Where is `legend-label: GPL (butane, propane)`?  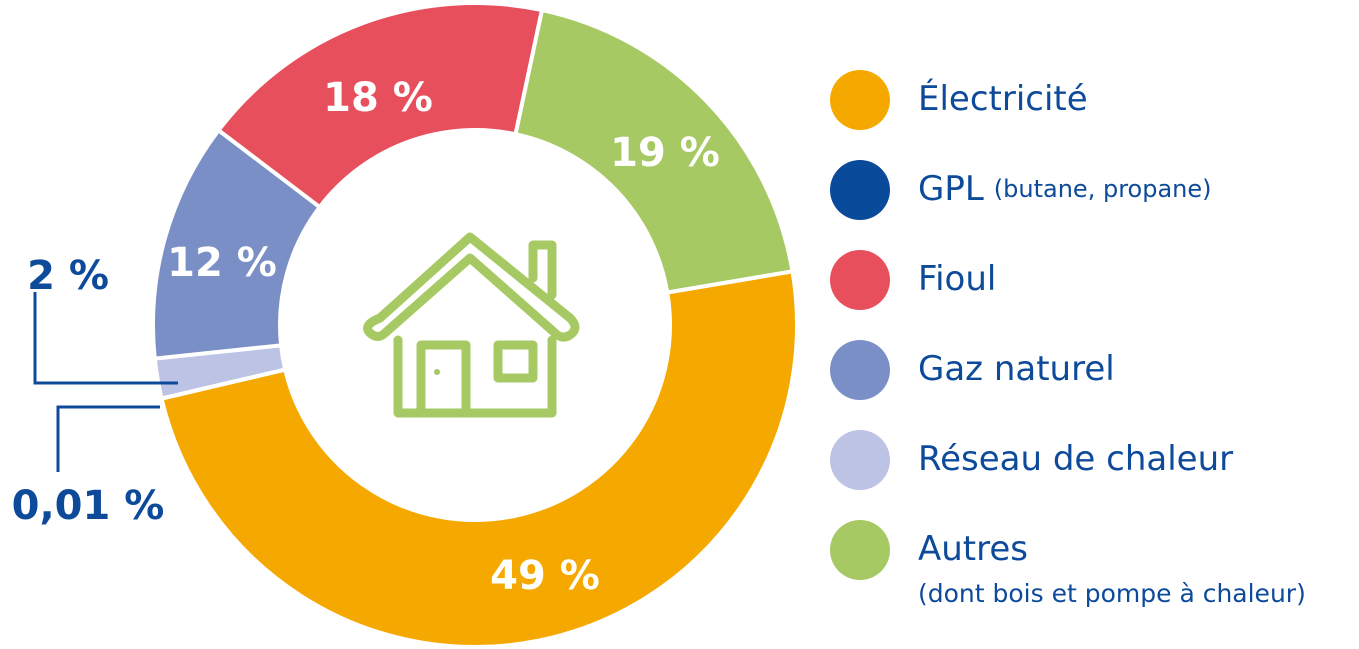
legend-label: GPL (butane, propane) is located at coordinates (1065, 189).